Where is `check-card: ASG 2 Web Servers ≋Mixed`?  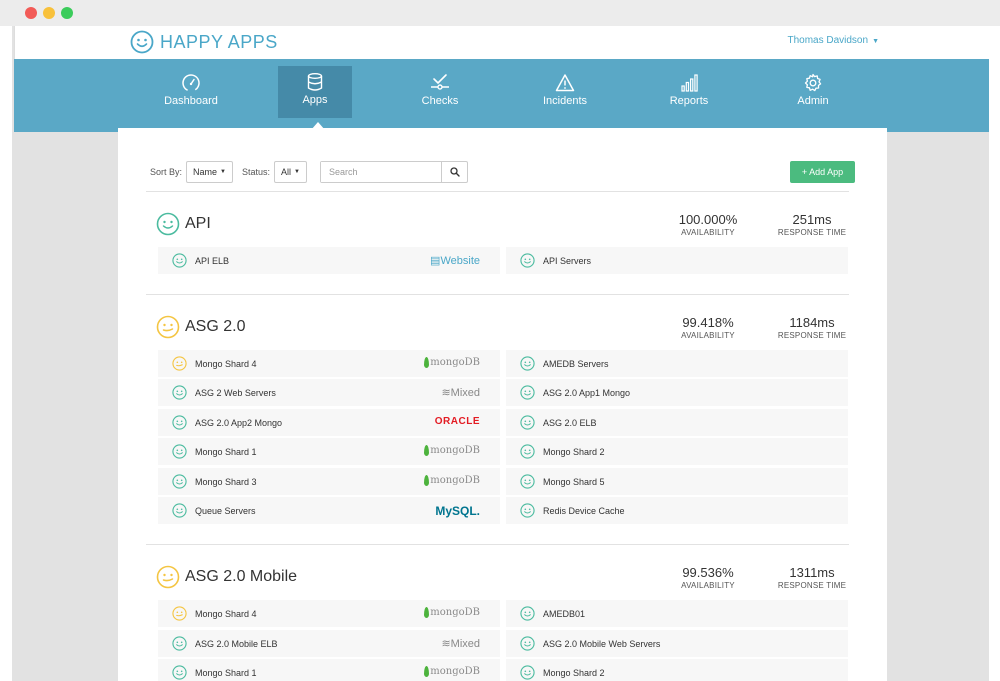 check-card: ASG 2 Web Servers ≋Mixed is located at coordinates (329, 392).